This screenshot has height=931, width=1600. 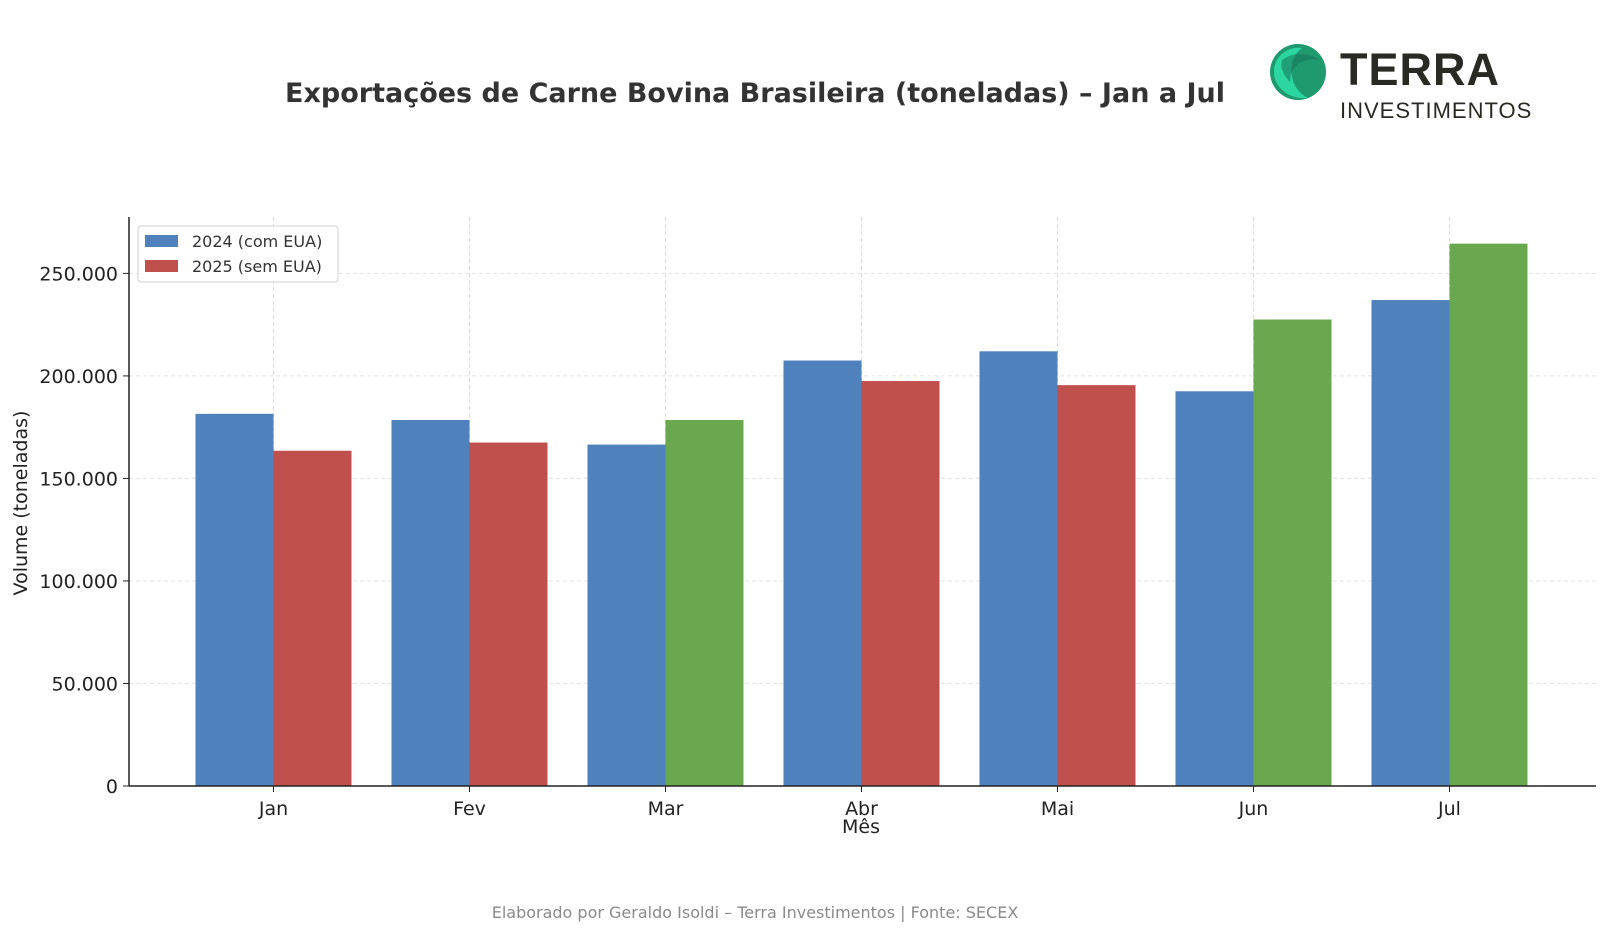 I want to click on bar-2025-jul, so click(x=1488, y=514).